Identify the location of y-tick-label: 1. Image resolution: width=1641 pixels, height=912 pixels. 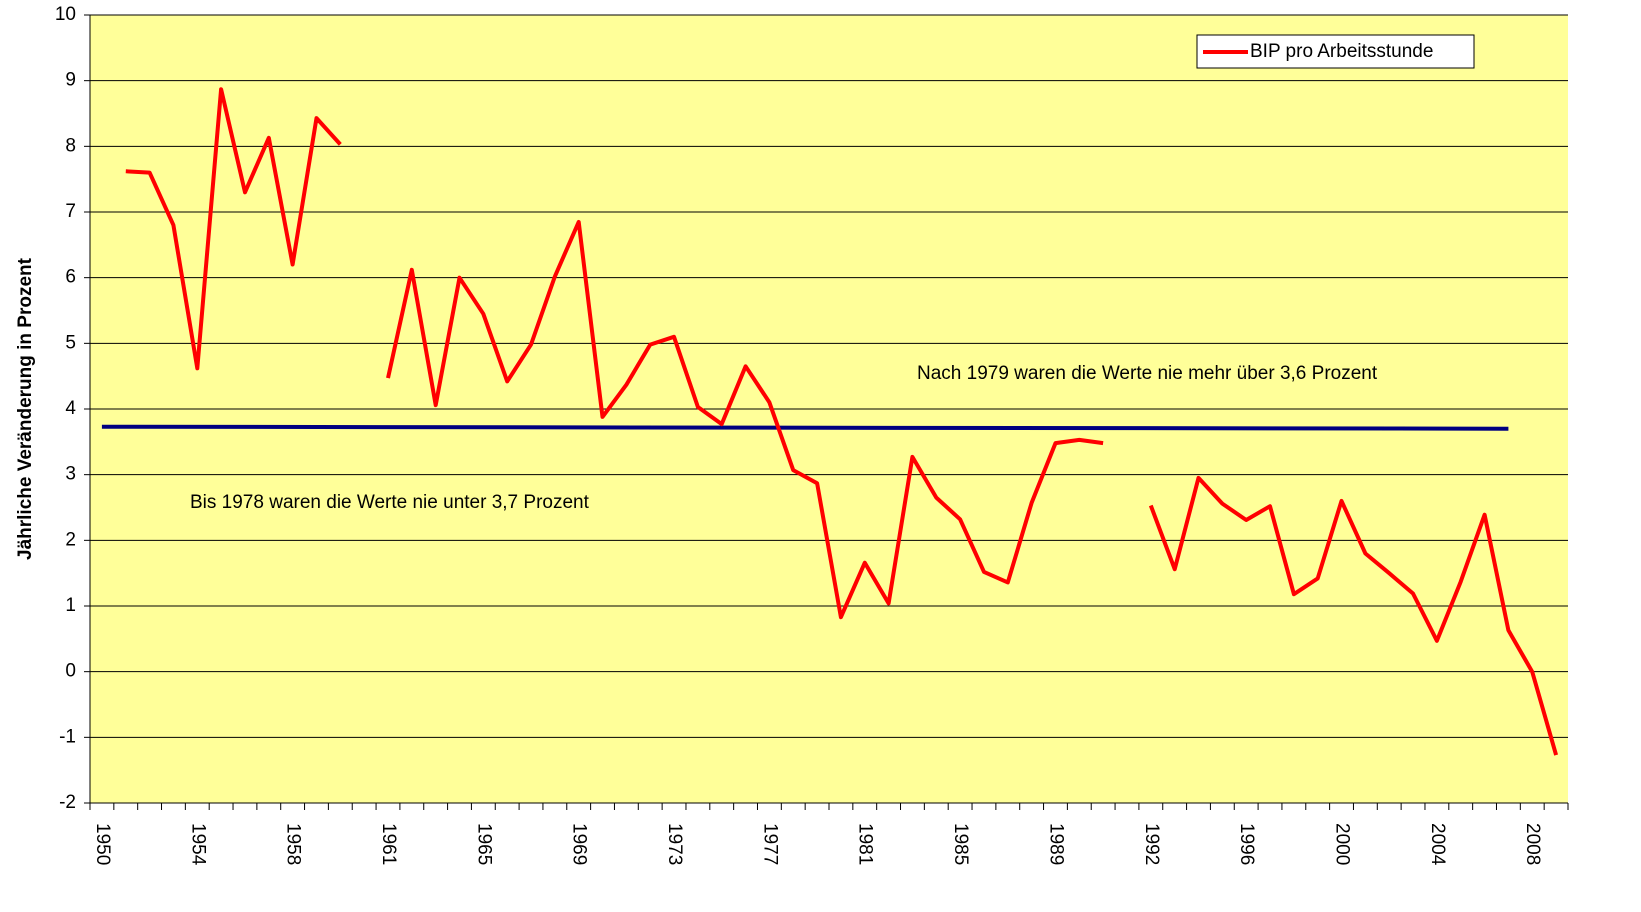
(70, 605).